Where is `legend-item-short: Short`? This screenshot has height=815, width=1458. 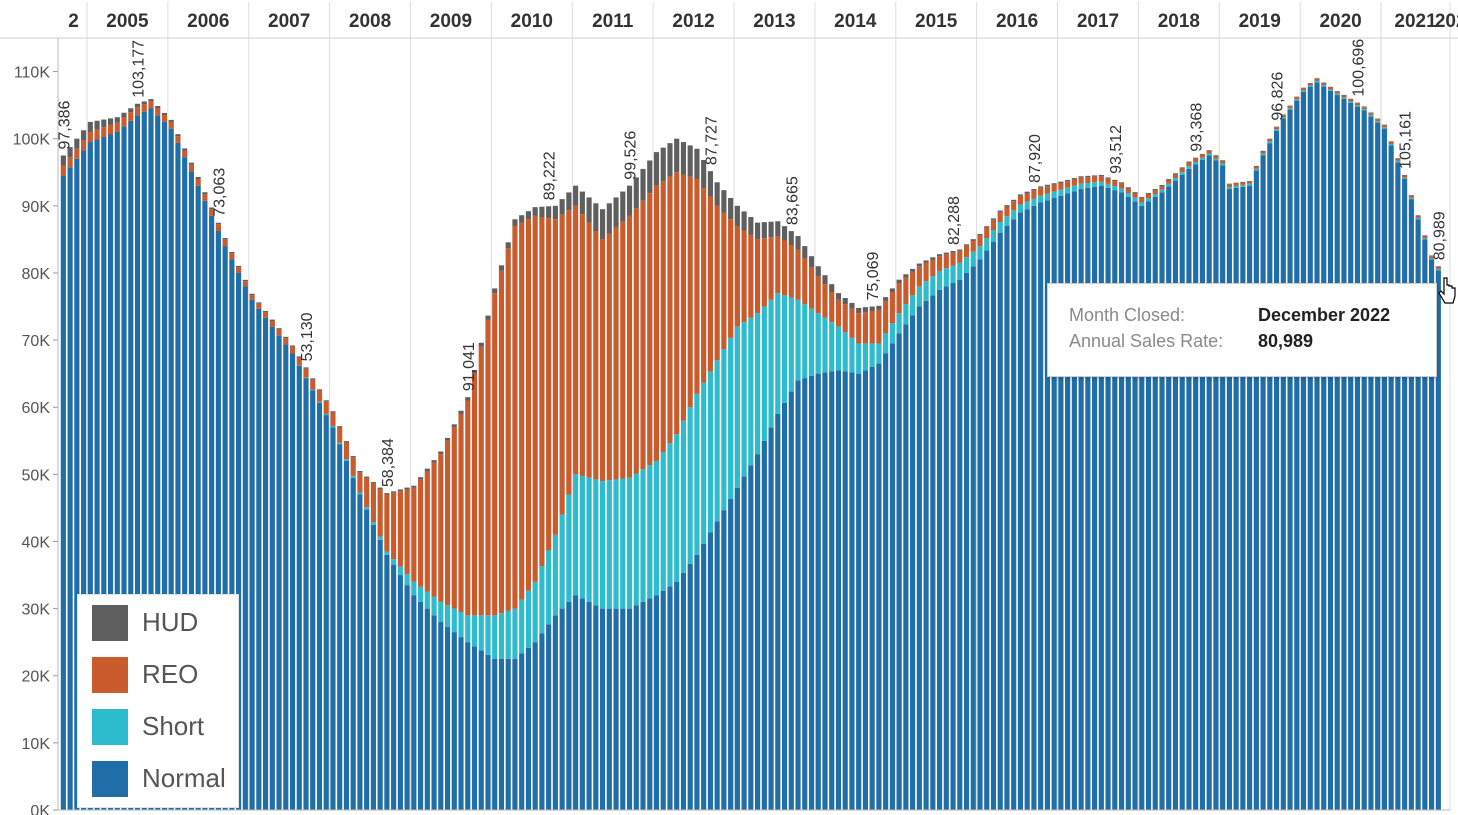
legend-item-short: Short is located at coordinates (167, 727).